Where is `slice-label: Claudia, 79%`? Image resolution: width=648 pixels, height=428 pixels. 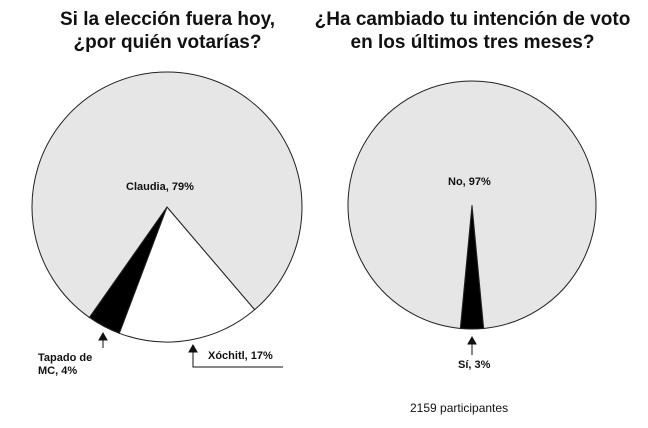
slice-label: Claudia, 79% is located at coordinates (160, 187).